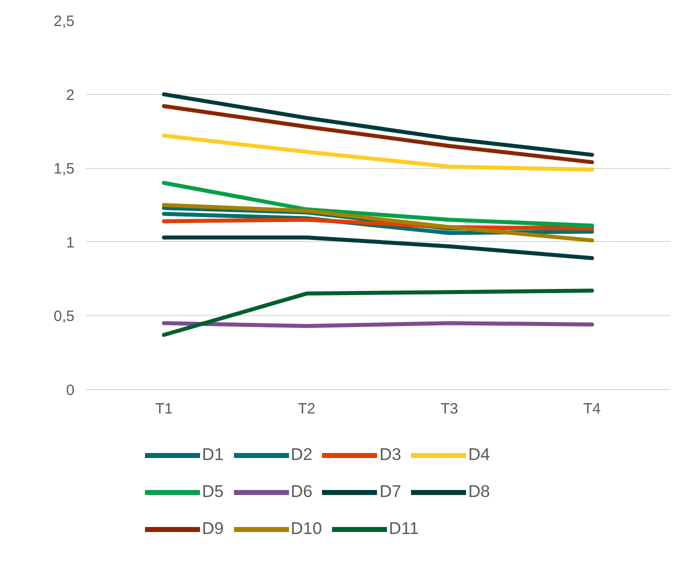  What do you see at coordinates (307, 409) in the screenshot?
I see `x-tick-label: T2` at bounding box center [307, 409].